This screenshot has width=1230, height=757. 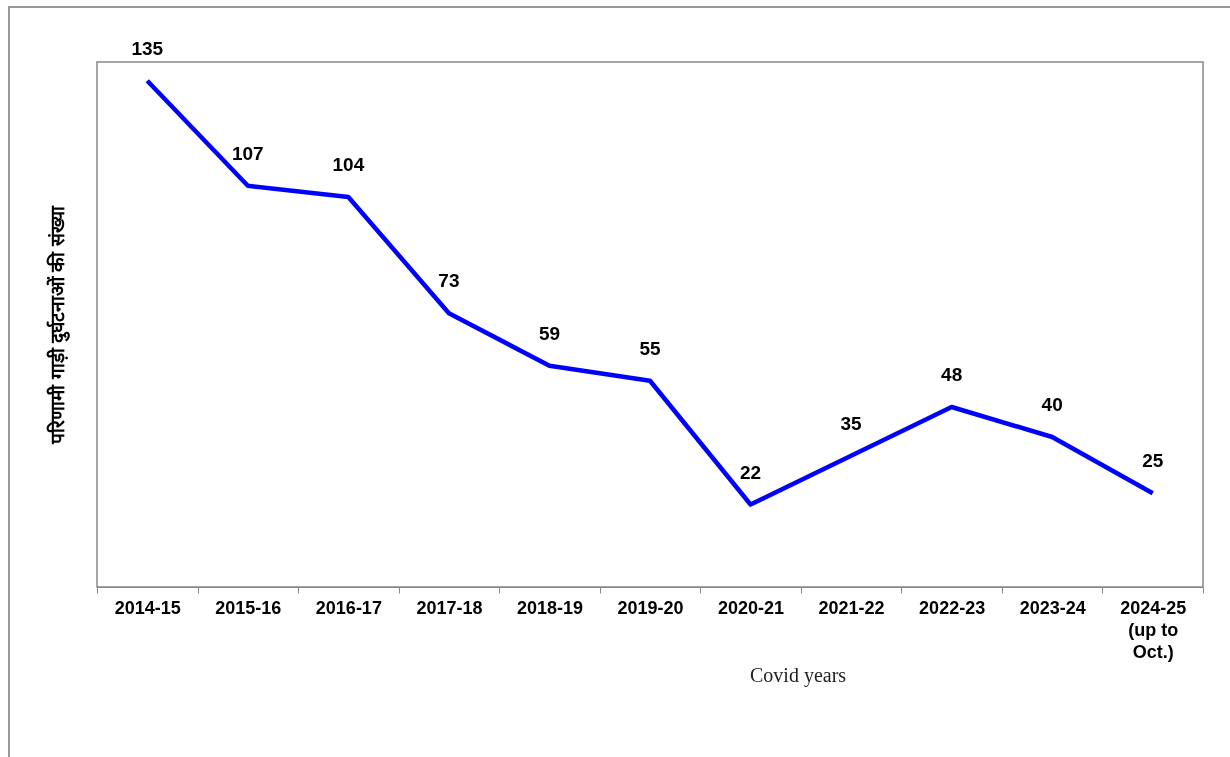 What do you see at coordinates (650, 348) in the screenshot?
I see `data-label: 55` at bounding box center [650, 348].